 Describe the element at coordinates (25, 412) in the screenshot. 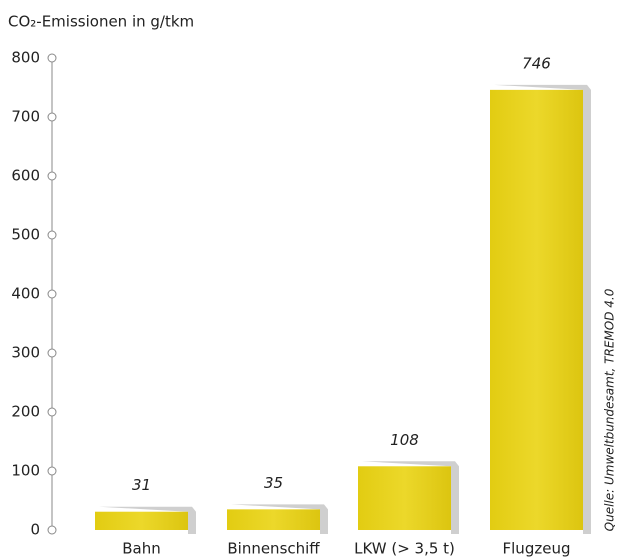

I see `y-tick-label: 200` at that location.